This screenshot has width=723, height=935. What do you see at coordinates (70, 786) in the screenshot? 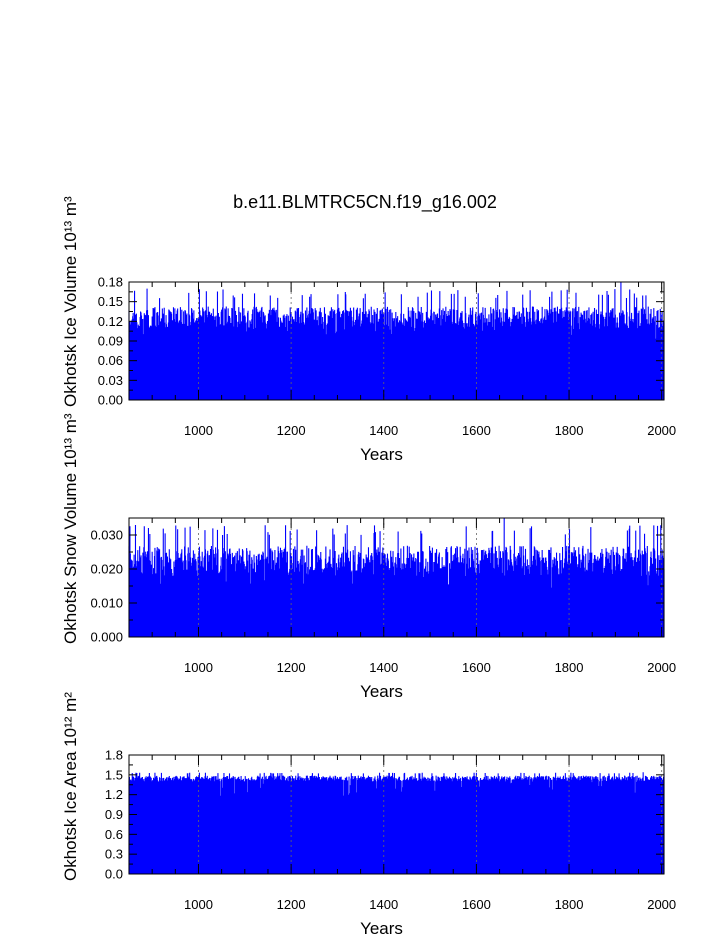
I see `y-axis-label: Okhotsk Ice Area 10¹² m²` at bounding box center [70, 786].